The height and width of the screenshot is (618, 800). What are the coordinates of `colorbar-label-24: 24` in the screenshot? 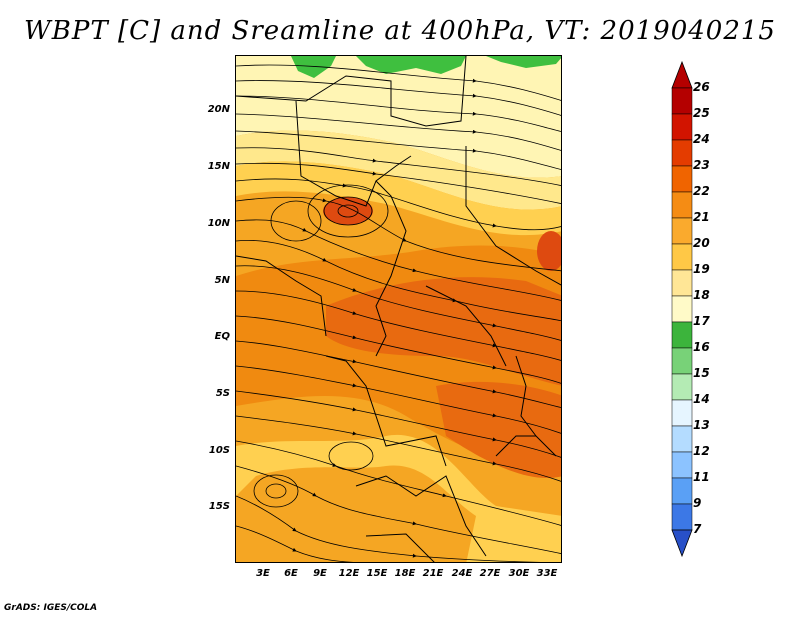 It's located at (701, 139).